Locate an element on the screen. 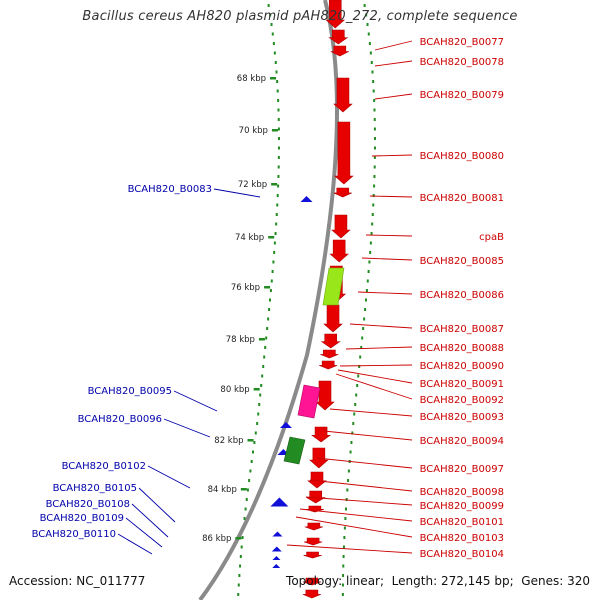 This screenshot has height=600, width=600. reverse-strand-genes is located at coordinates (291, 382).